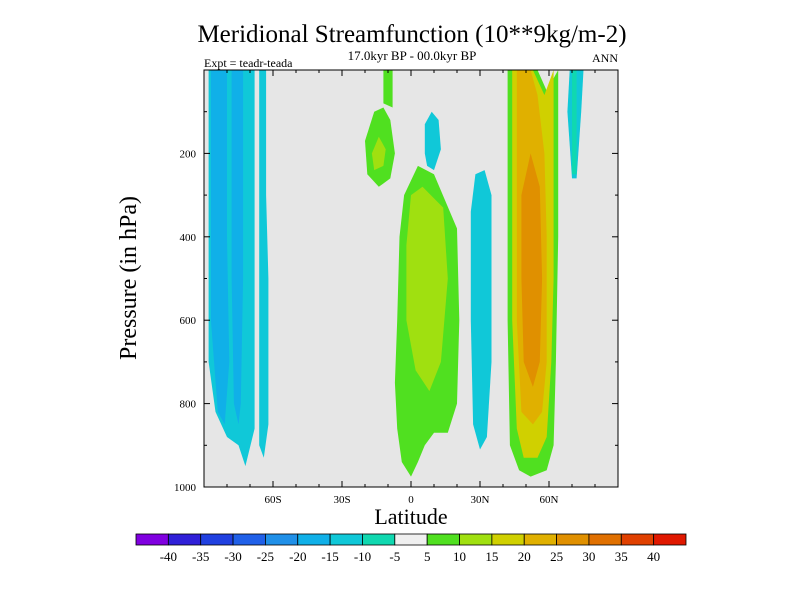 The height and width of the screenshot is (605, 800). Describe the element at coordinates (532, 270) in the screenshot. I see `contour-nh-mid-orange` at that location.